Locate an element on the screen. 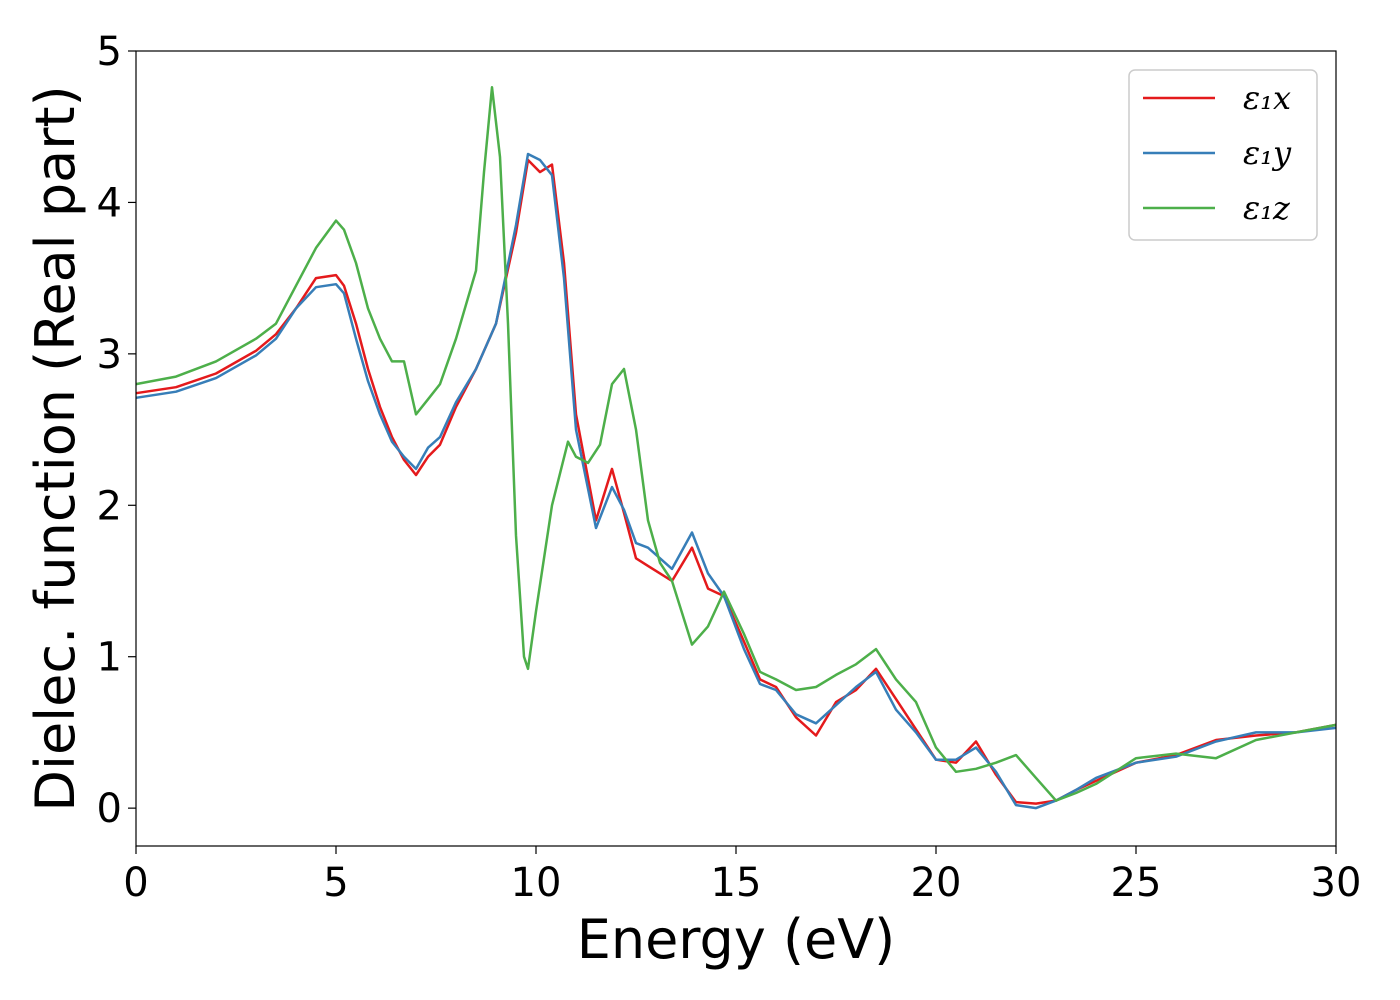 Image resolution: width=1400 pixels, height=1000 pixels. y-axis-title: Dielec. function (Real part) is located at coordinates (55, 448).